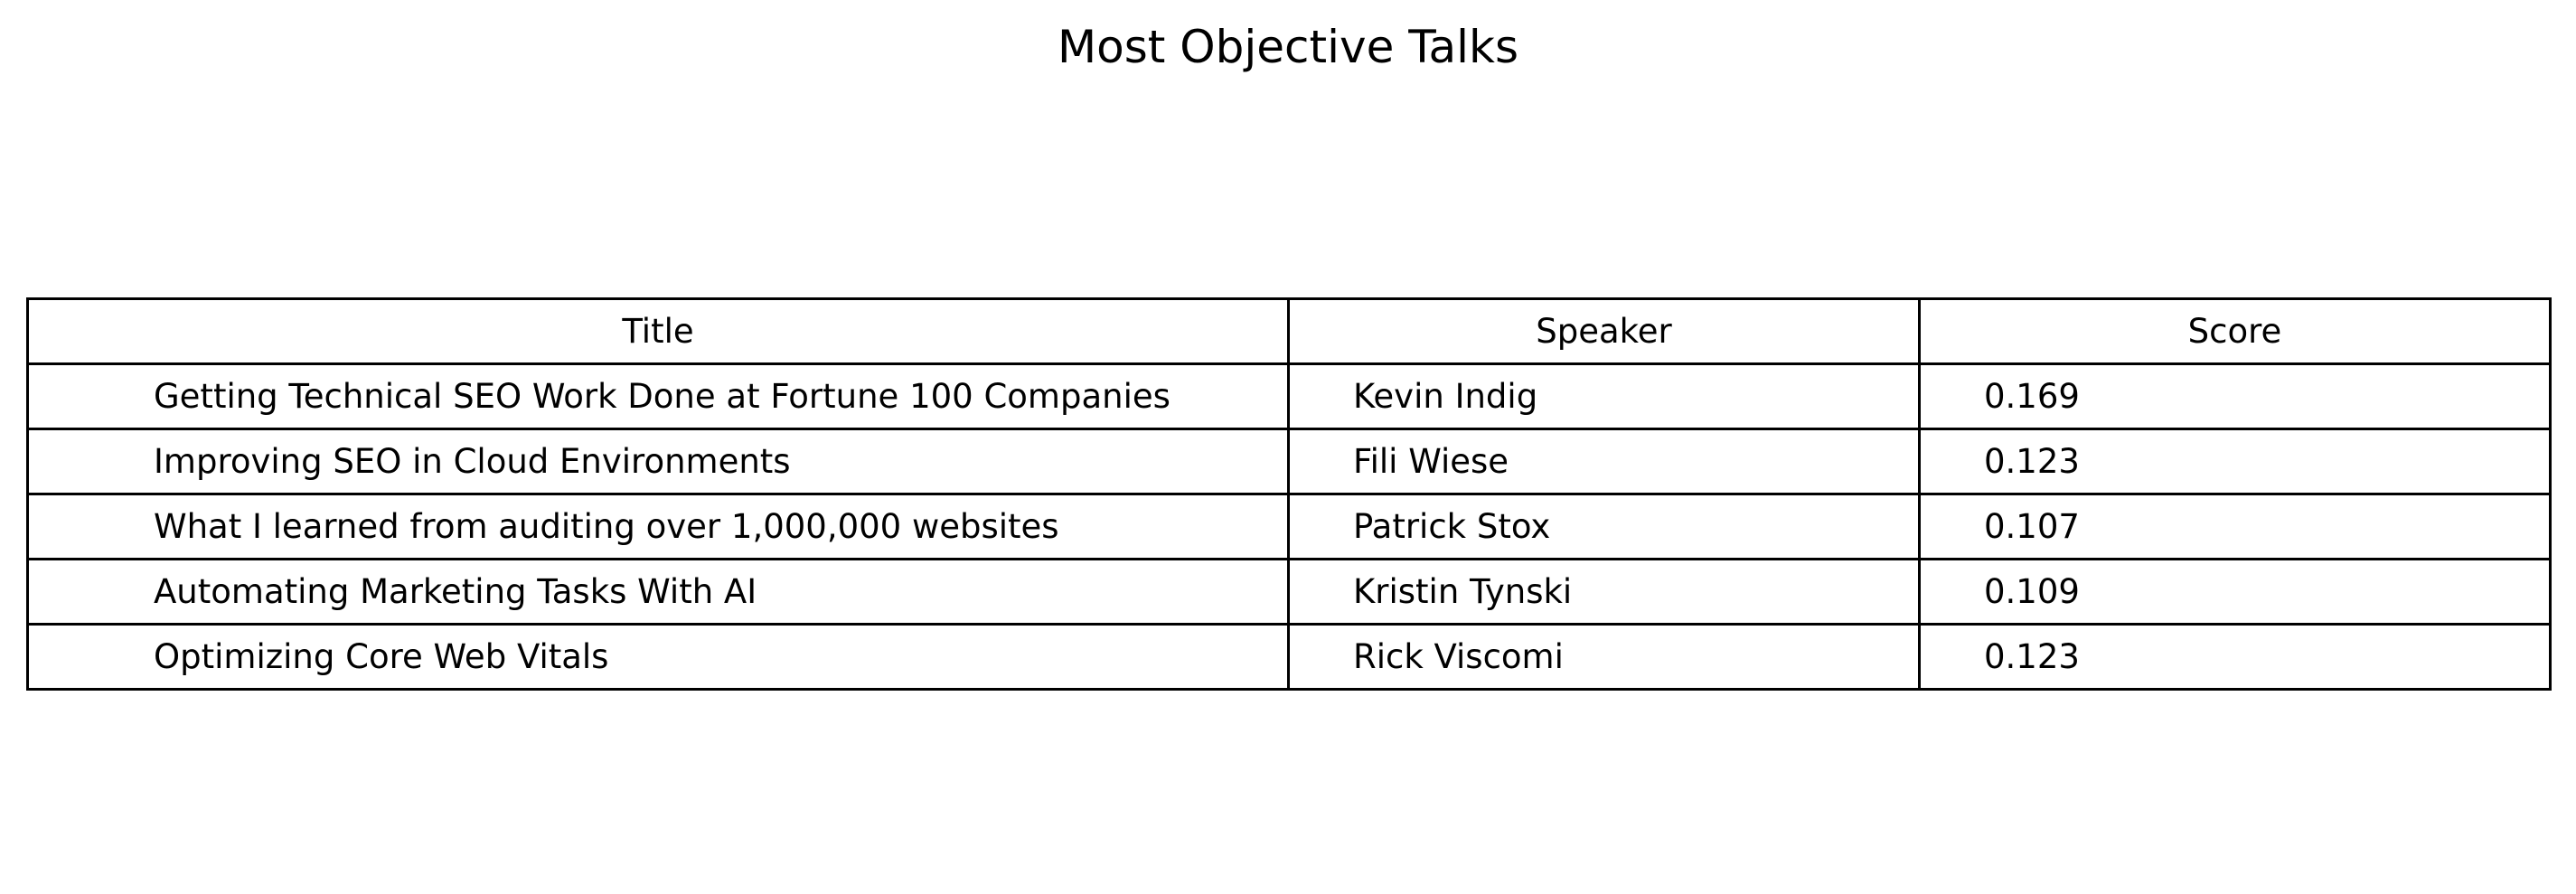  I want to click on column-header-speaker: Speaker, so click(1604, 331).